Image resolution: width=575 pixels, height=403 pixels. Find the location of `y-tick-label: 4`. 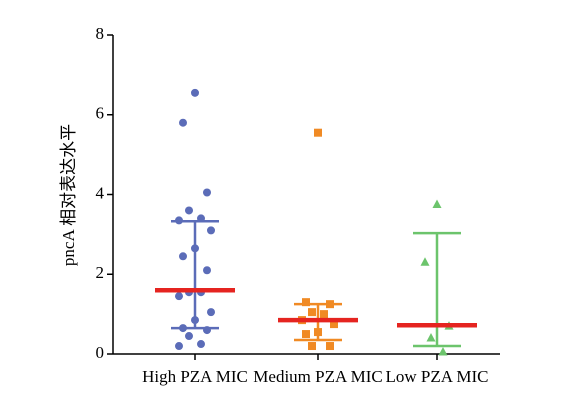

y-tick-label: 4 is located at coordinates (100, 192).